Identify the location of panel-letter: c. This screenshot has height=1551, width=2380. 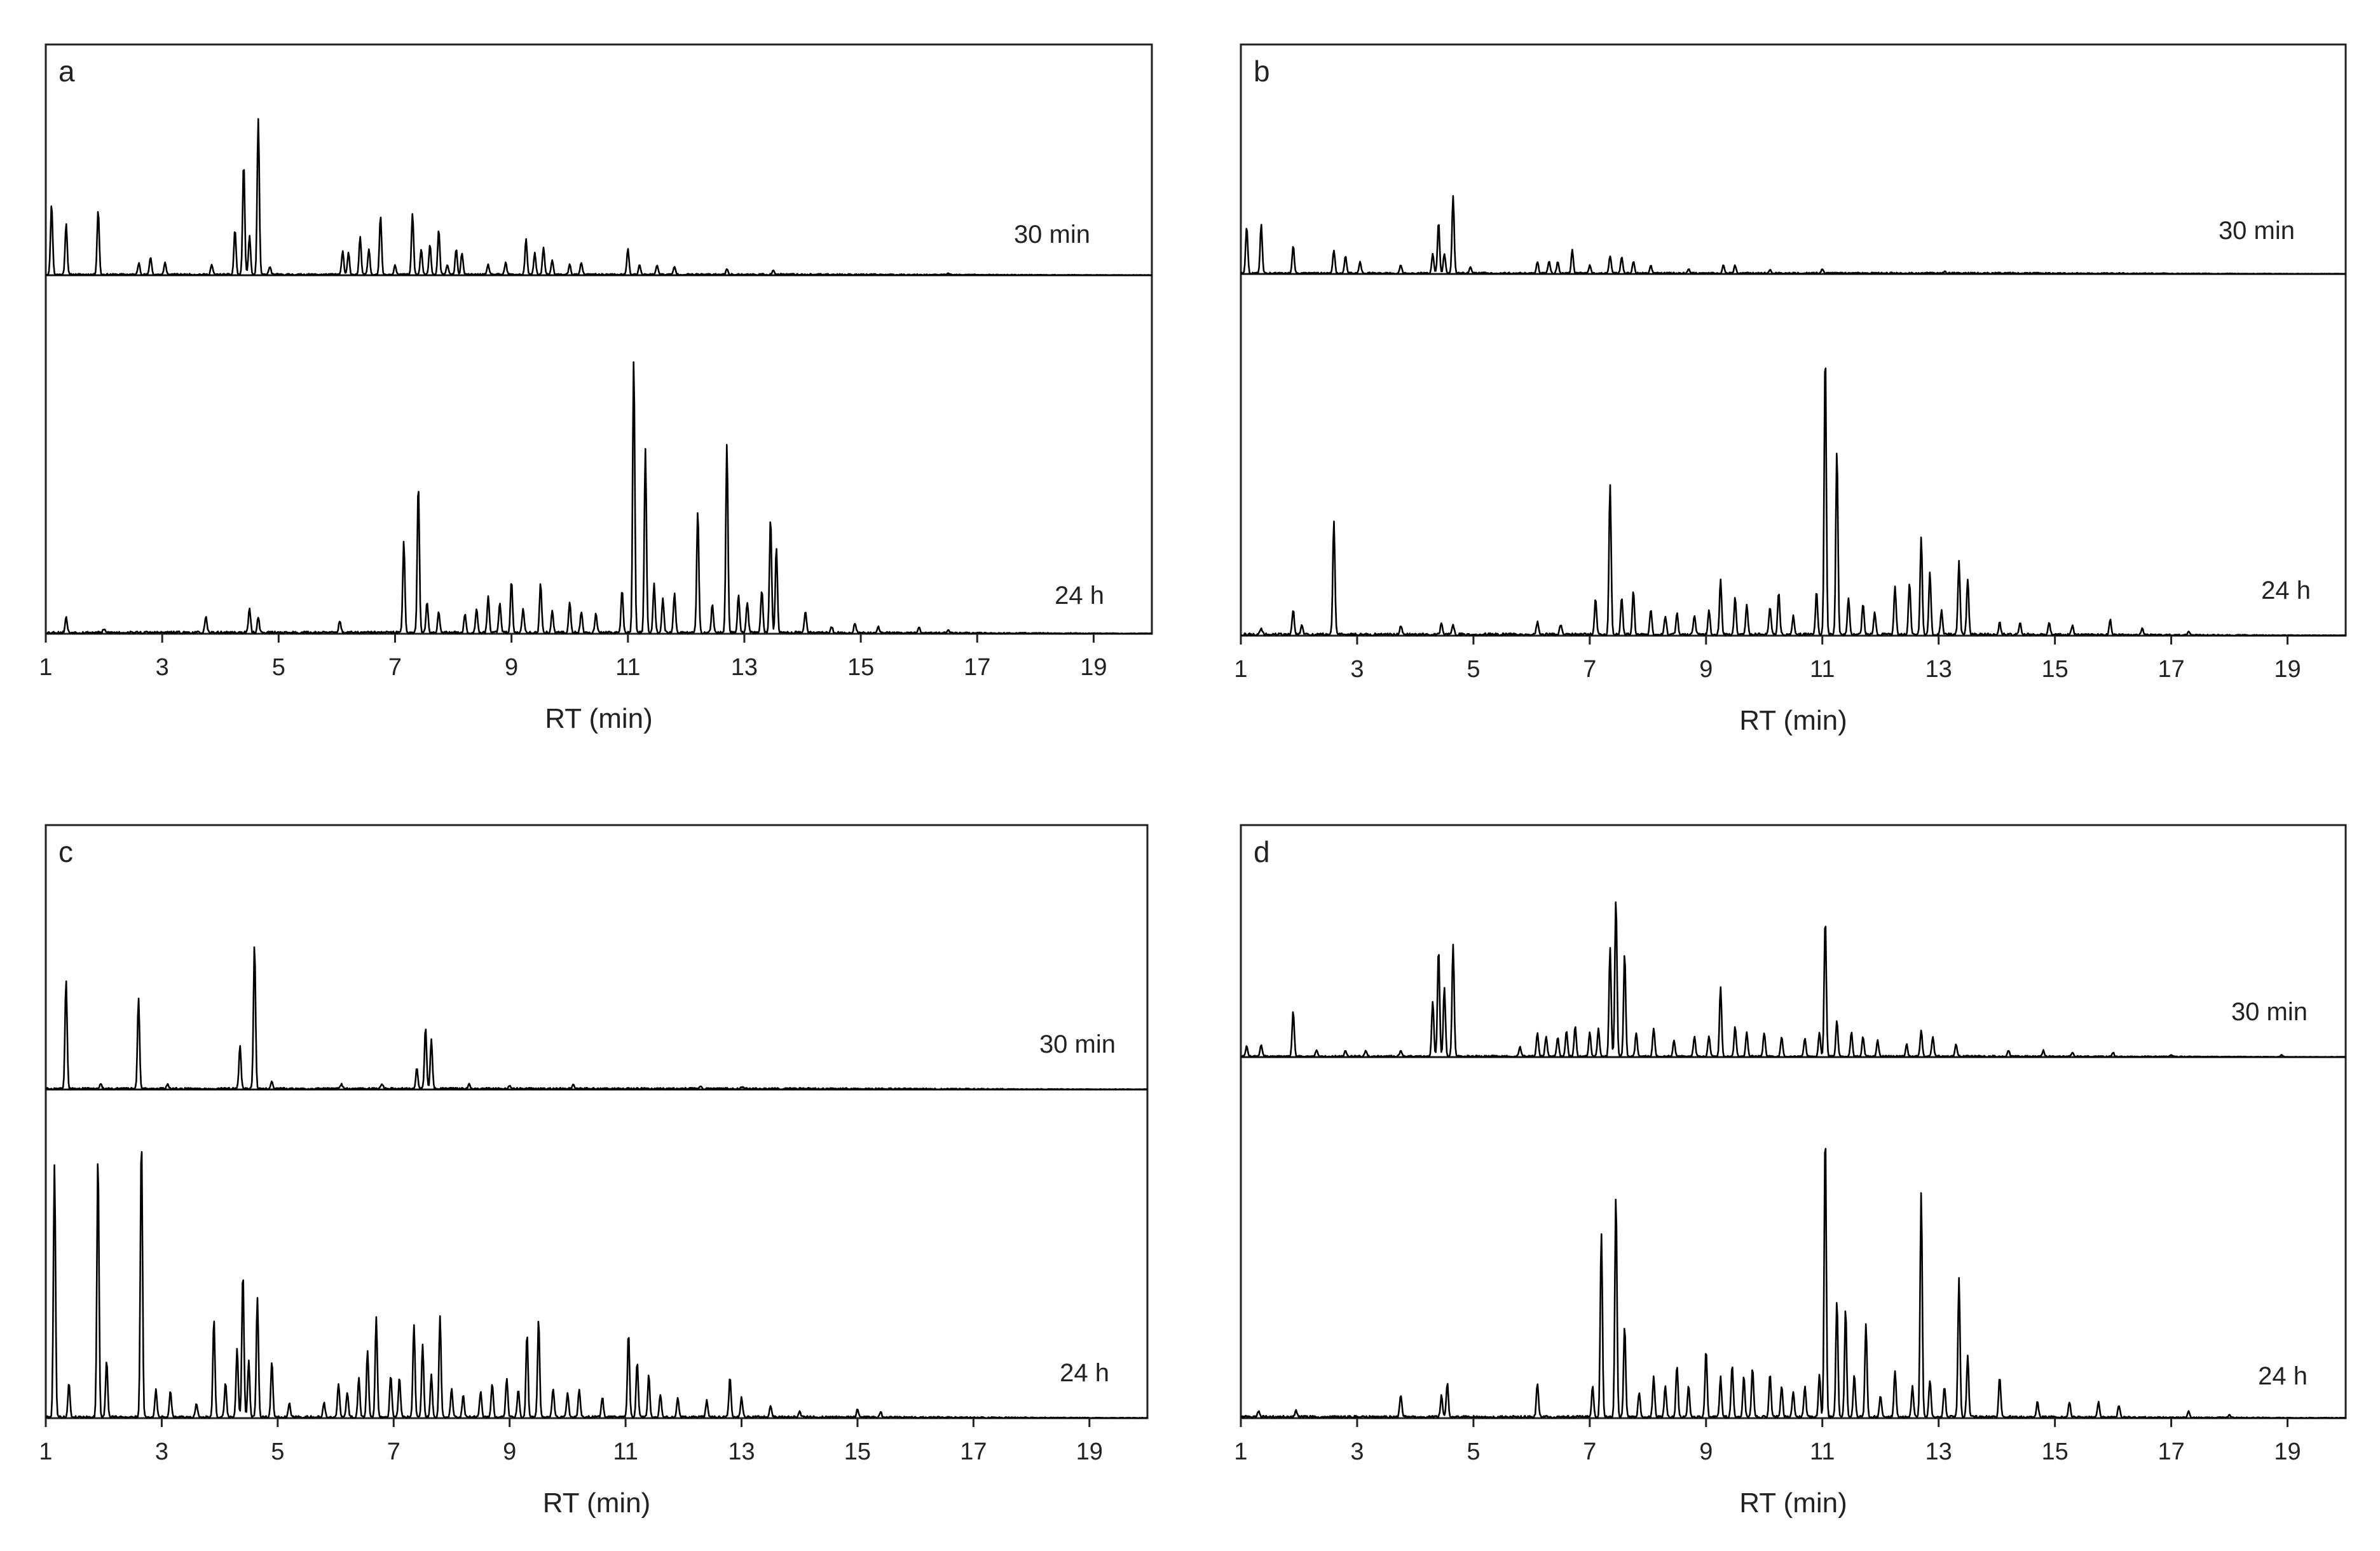
(65, 851).